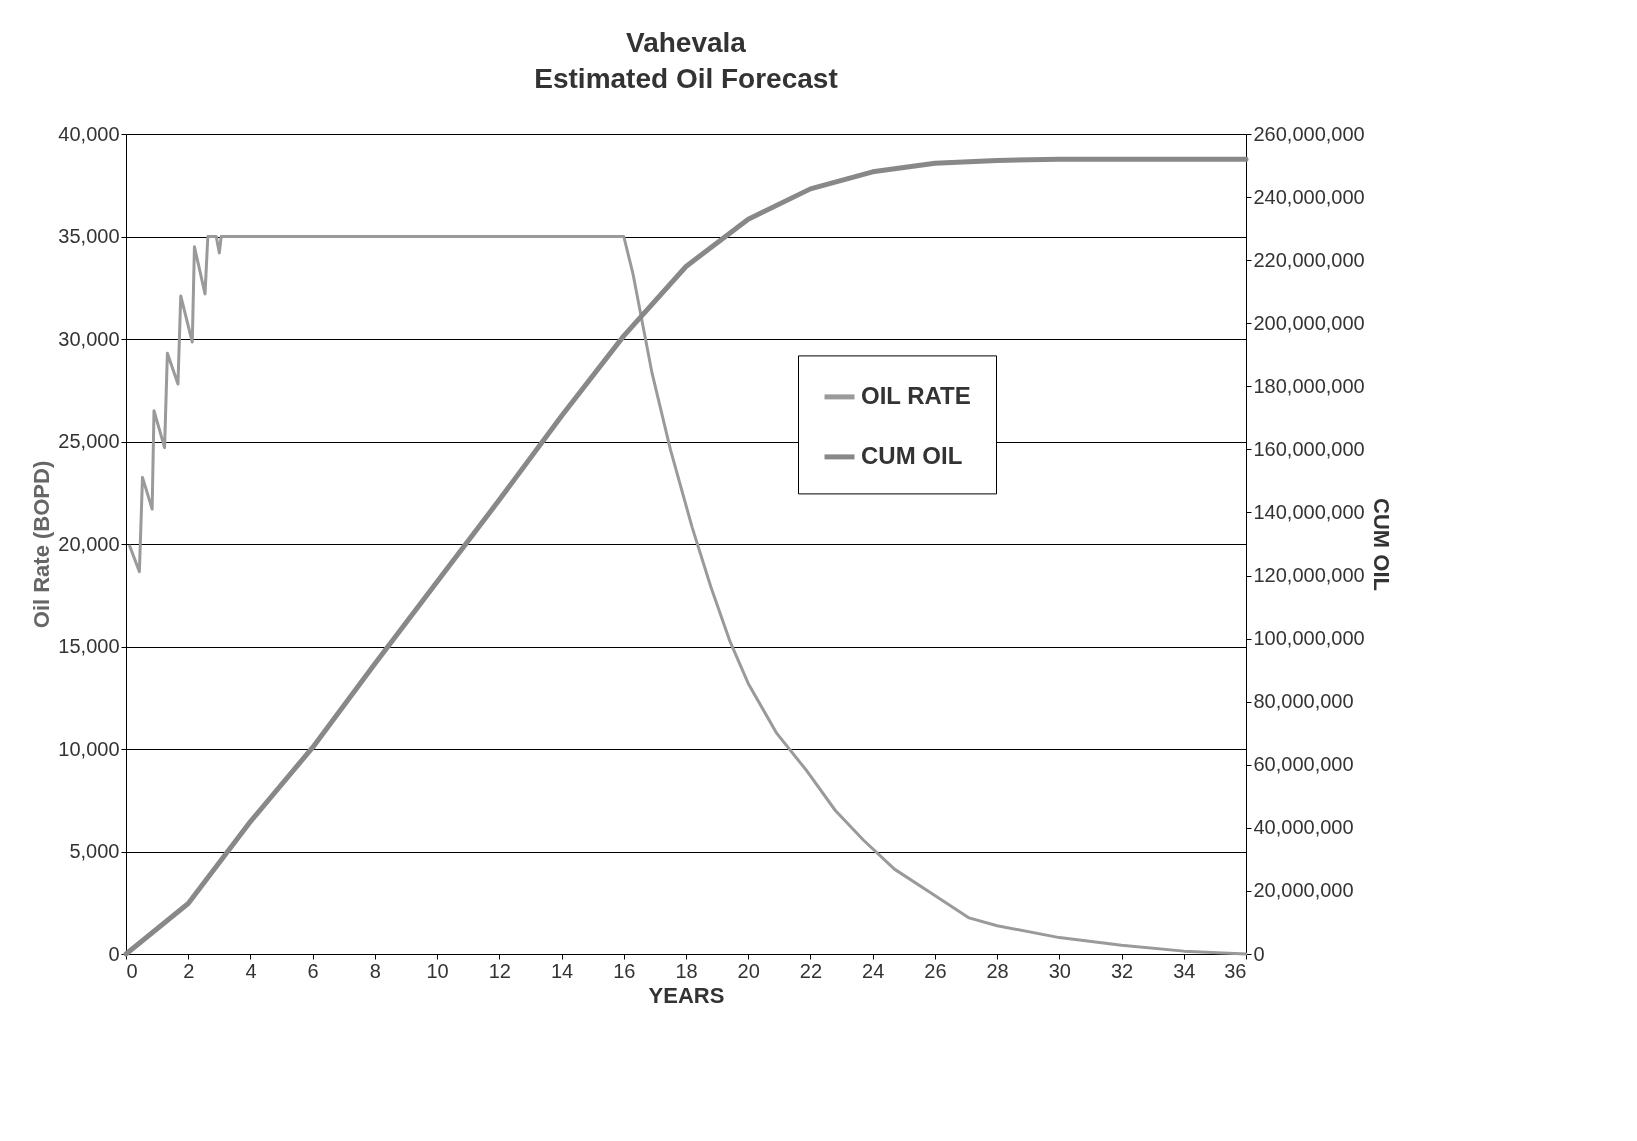  What do you see at coordinates (251, 970) in the screenshot?
I see `x-tick-label: 4` at bounding box center [251, 970].